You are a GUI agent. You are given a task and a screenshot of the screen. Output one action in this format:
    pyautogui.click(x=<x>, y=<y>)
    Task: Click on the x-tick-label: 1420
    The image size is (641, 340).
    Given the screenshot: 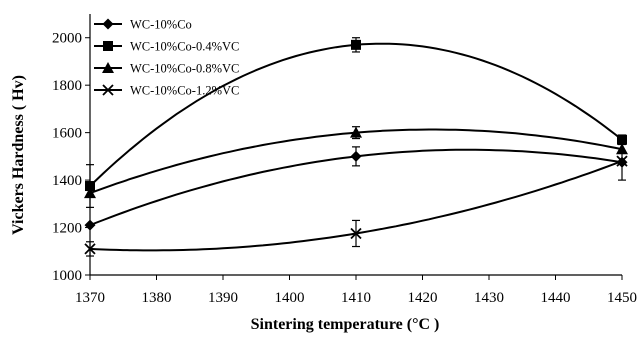 What is the action you would take?
    pyautogui.click(x=423, y=298)
    